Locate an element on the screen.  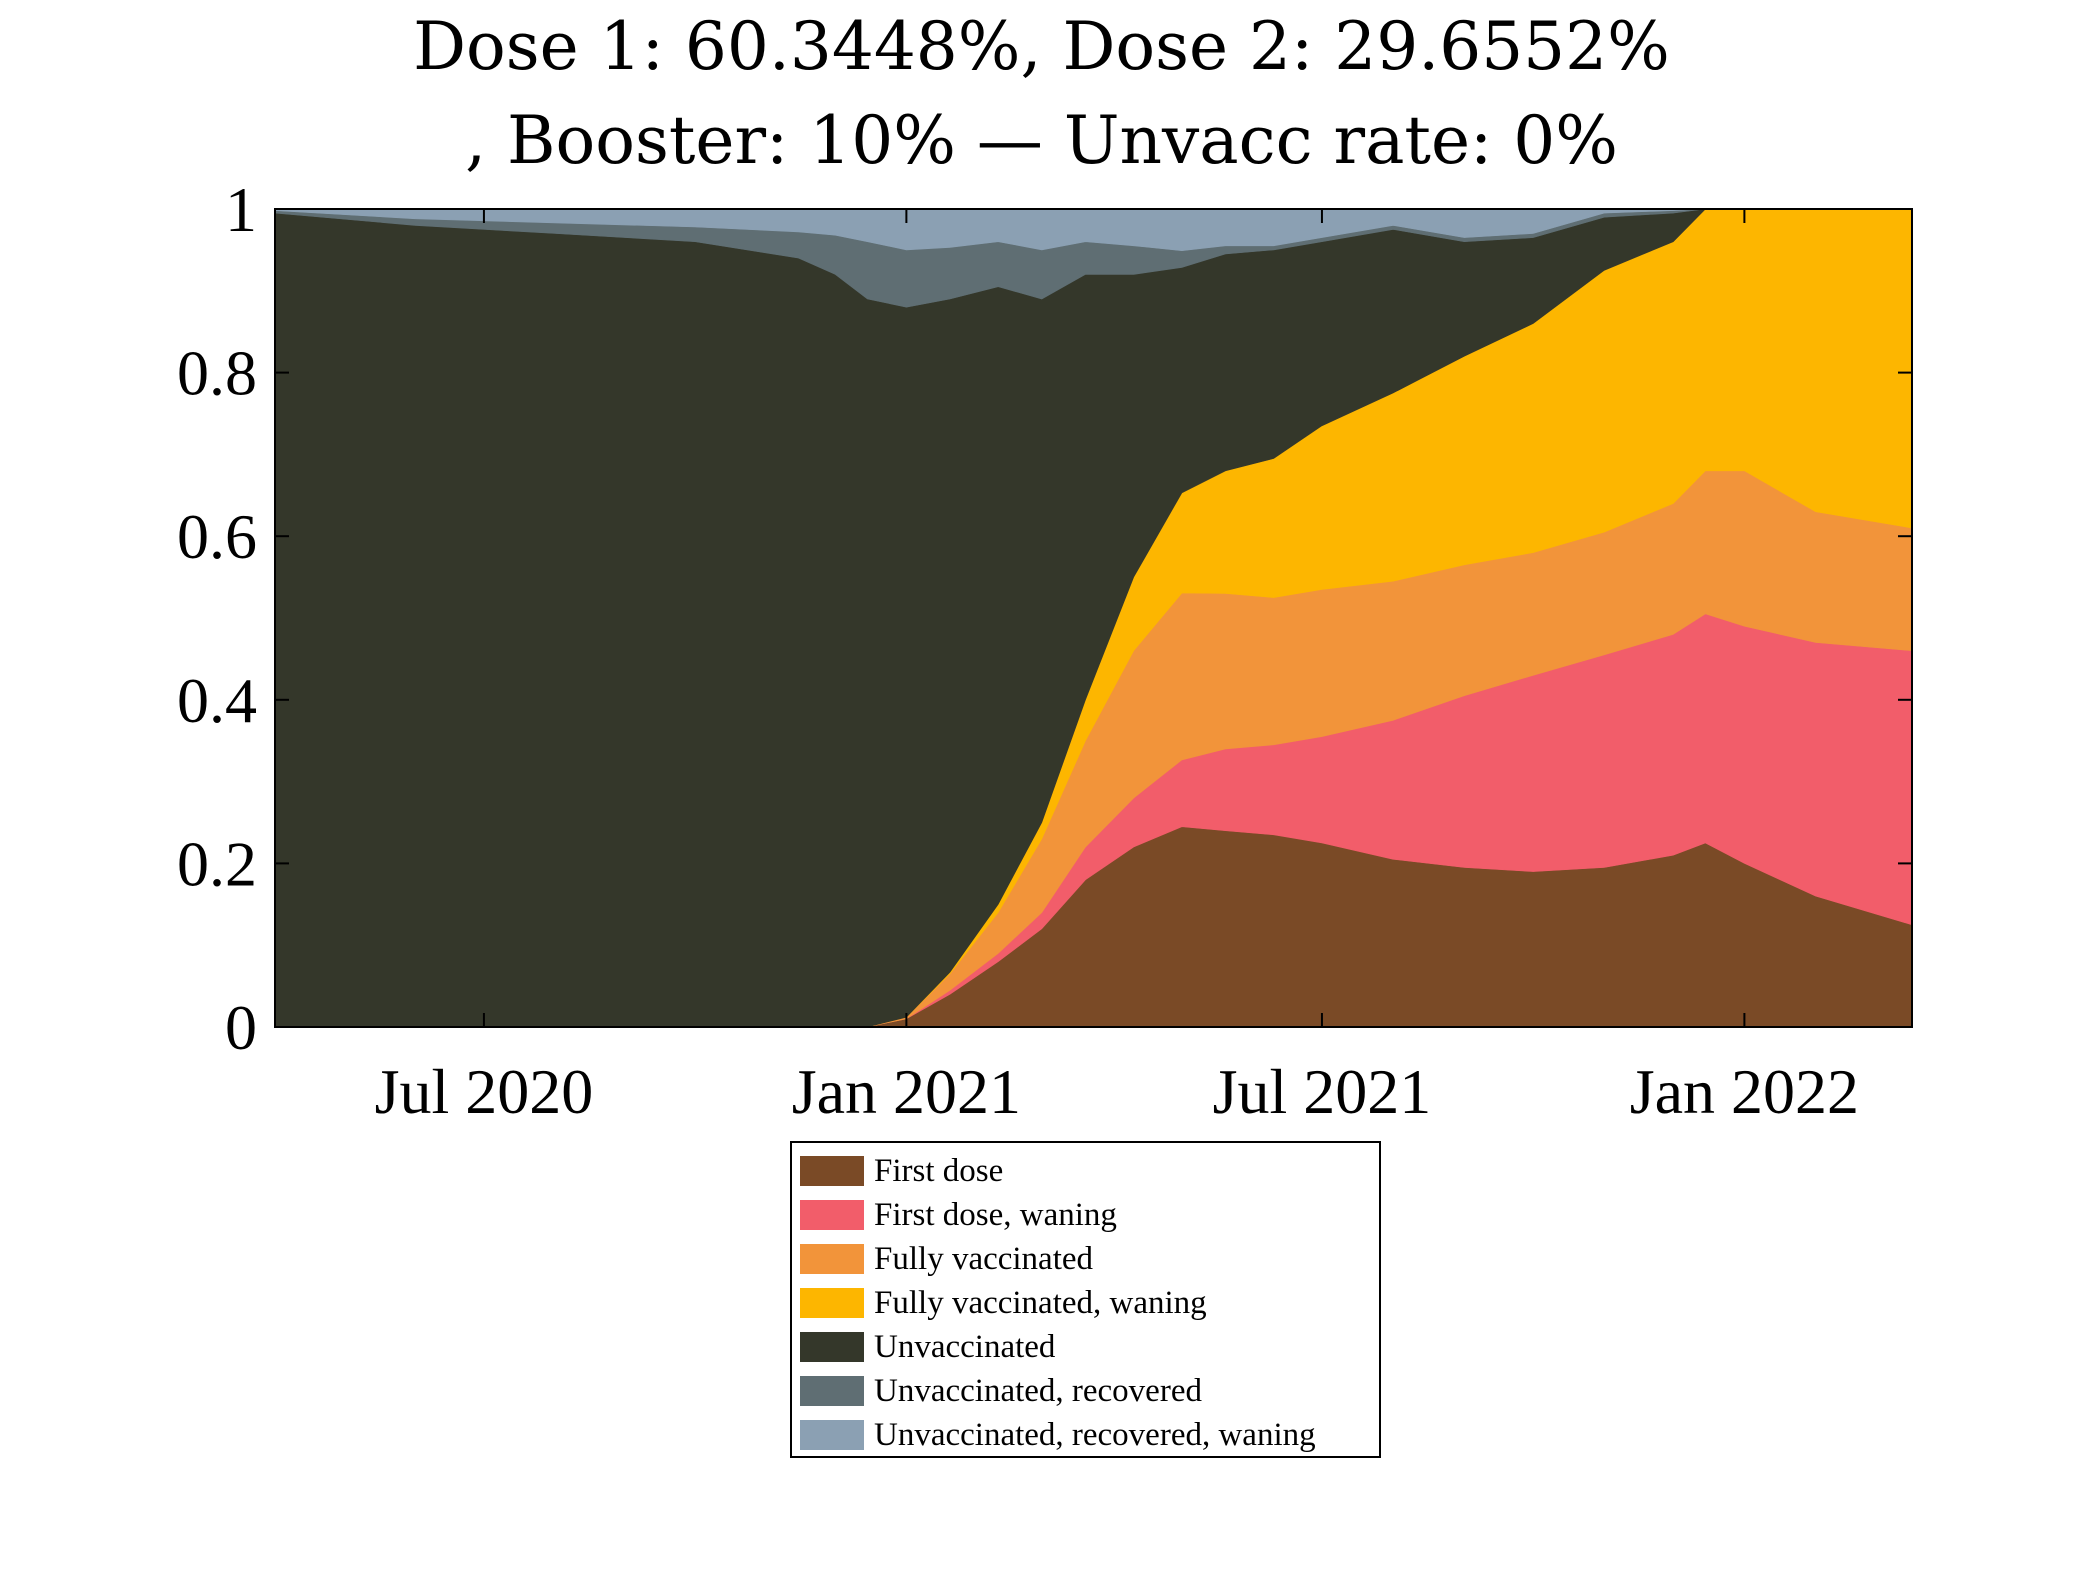
legend-label: Fully vaccinated is located at coordinates (984, 1258).